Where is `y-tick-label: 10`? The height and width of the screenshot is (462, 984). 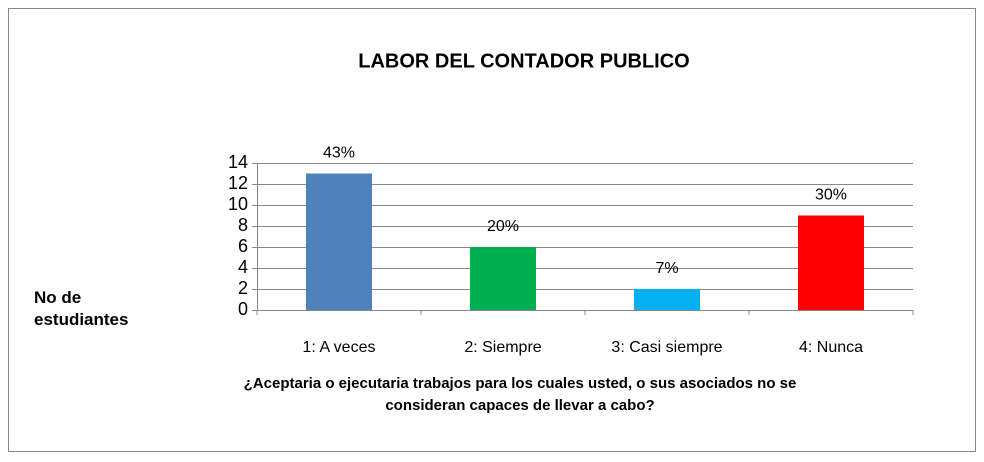 y-tick-label: 10 is located at coordinates (238, 204).